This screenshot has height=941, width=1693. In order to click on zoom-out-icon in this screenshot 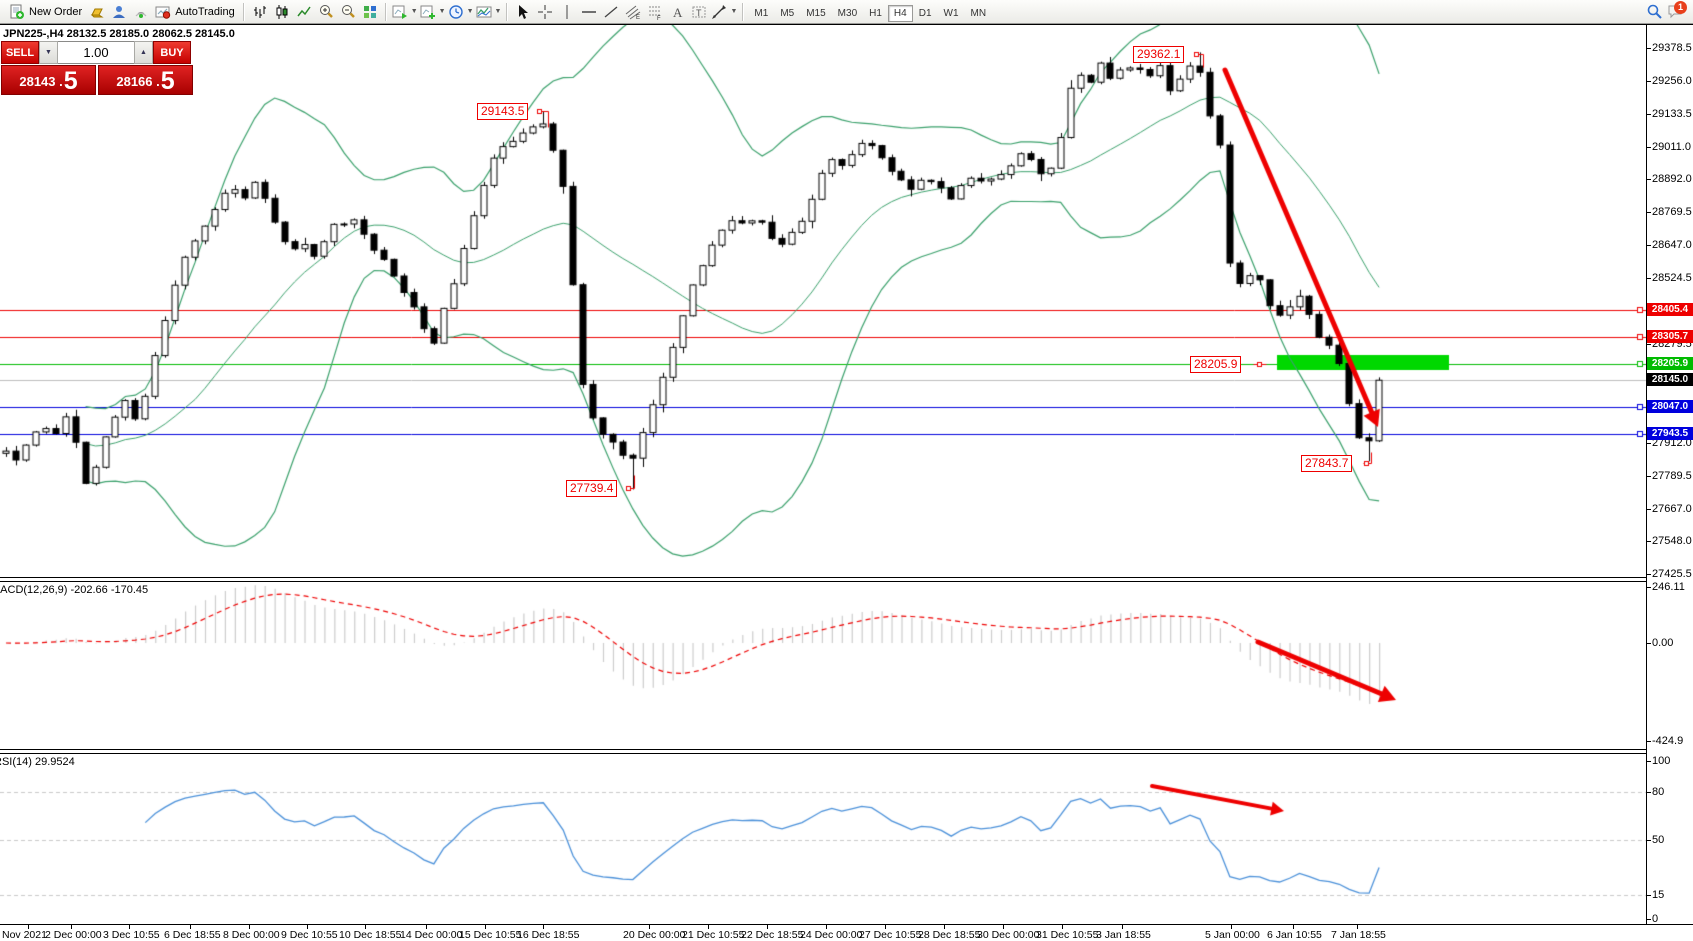, I will do `click(348, 12)`.